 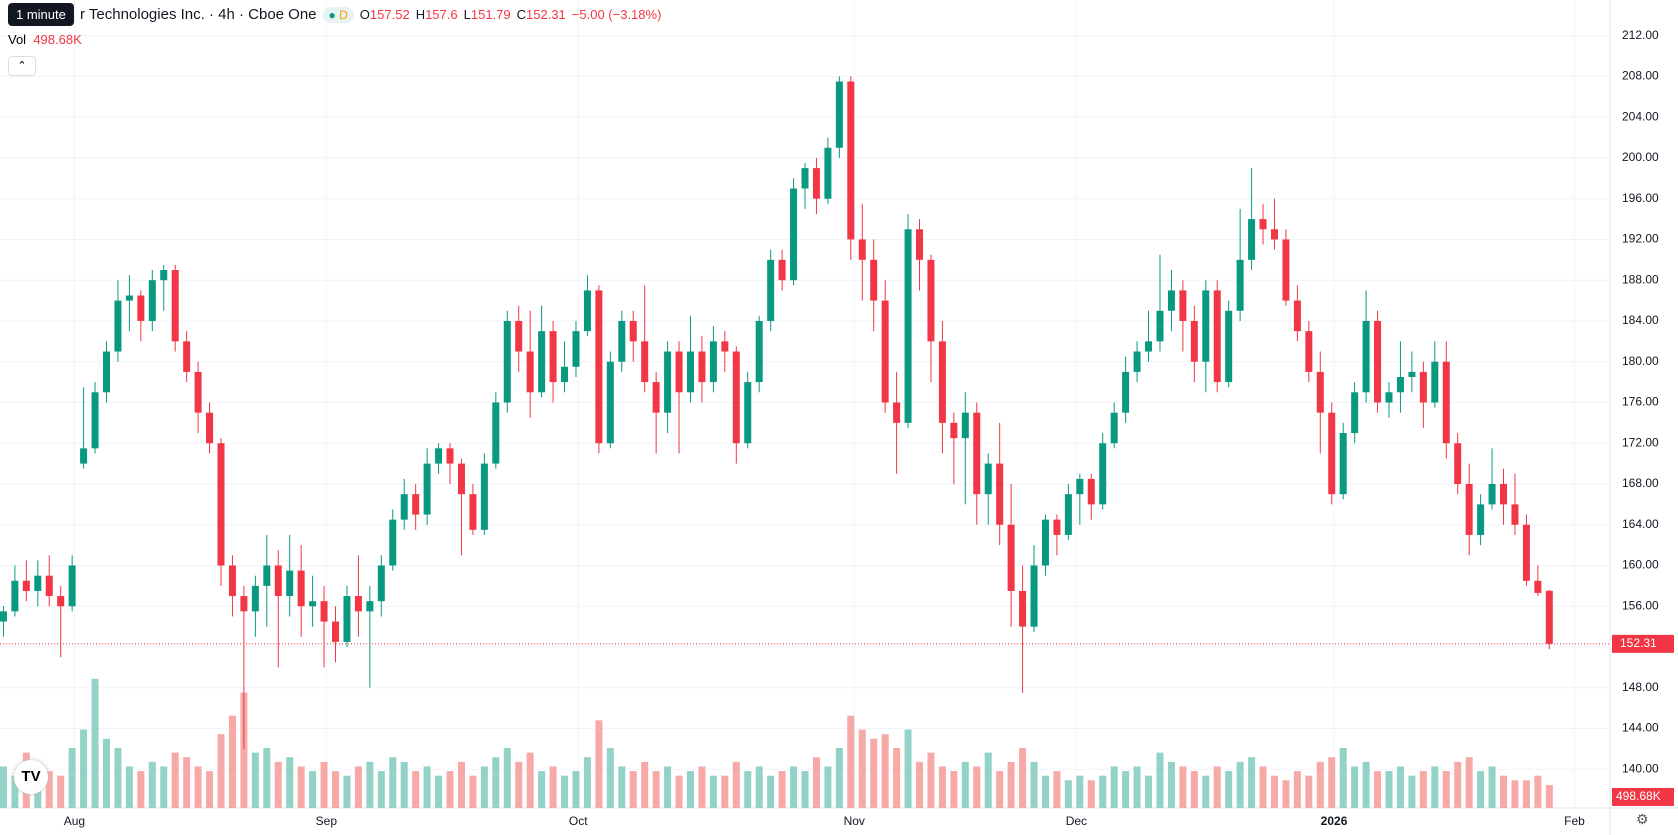 What do you see at coordinates (1642, 819) in the screenshot?
I see `settings-icon: ⚙` at bounding box center [1642, 819].